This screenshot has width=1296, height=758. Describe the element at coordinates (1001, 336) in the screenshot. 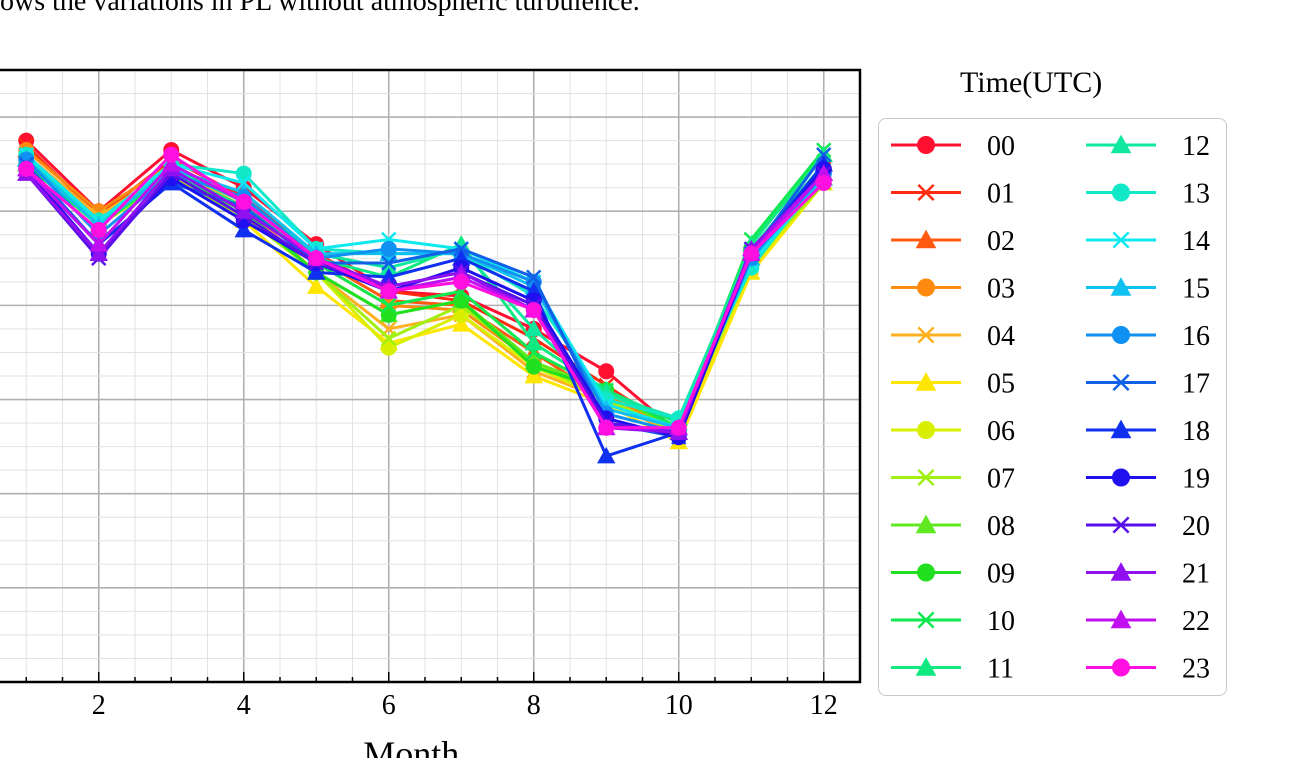

I see `legend-label: 04` at that location.